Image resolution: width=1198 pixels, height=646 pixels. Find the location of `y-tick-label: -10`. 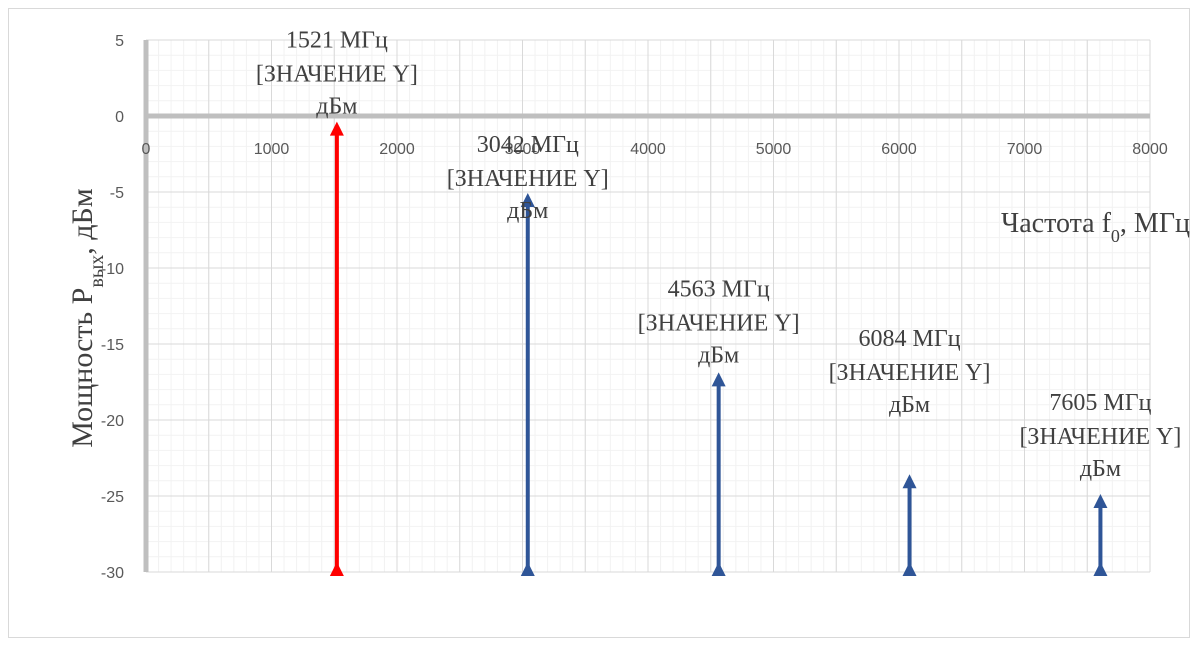

y-tick-label: -10 is located at coordinates (112, 269).